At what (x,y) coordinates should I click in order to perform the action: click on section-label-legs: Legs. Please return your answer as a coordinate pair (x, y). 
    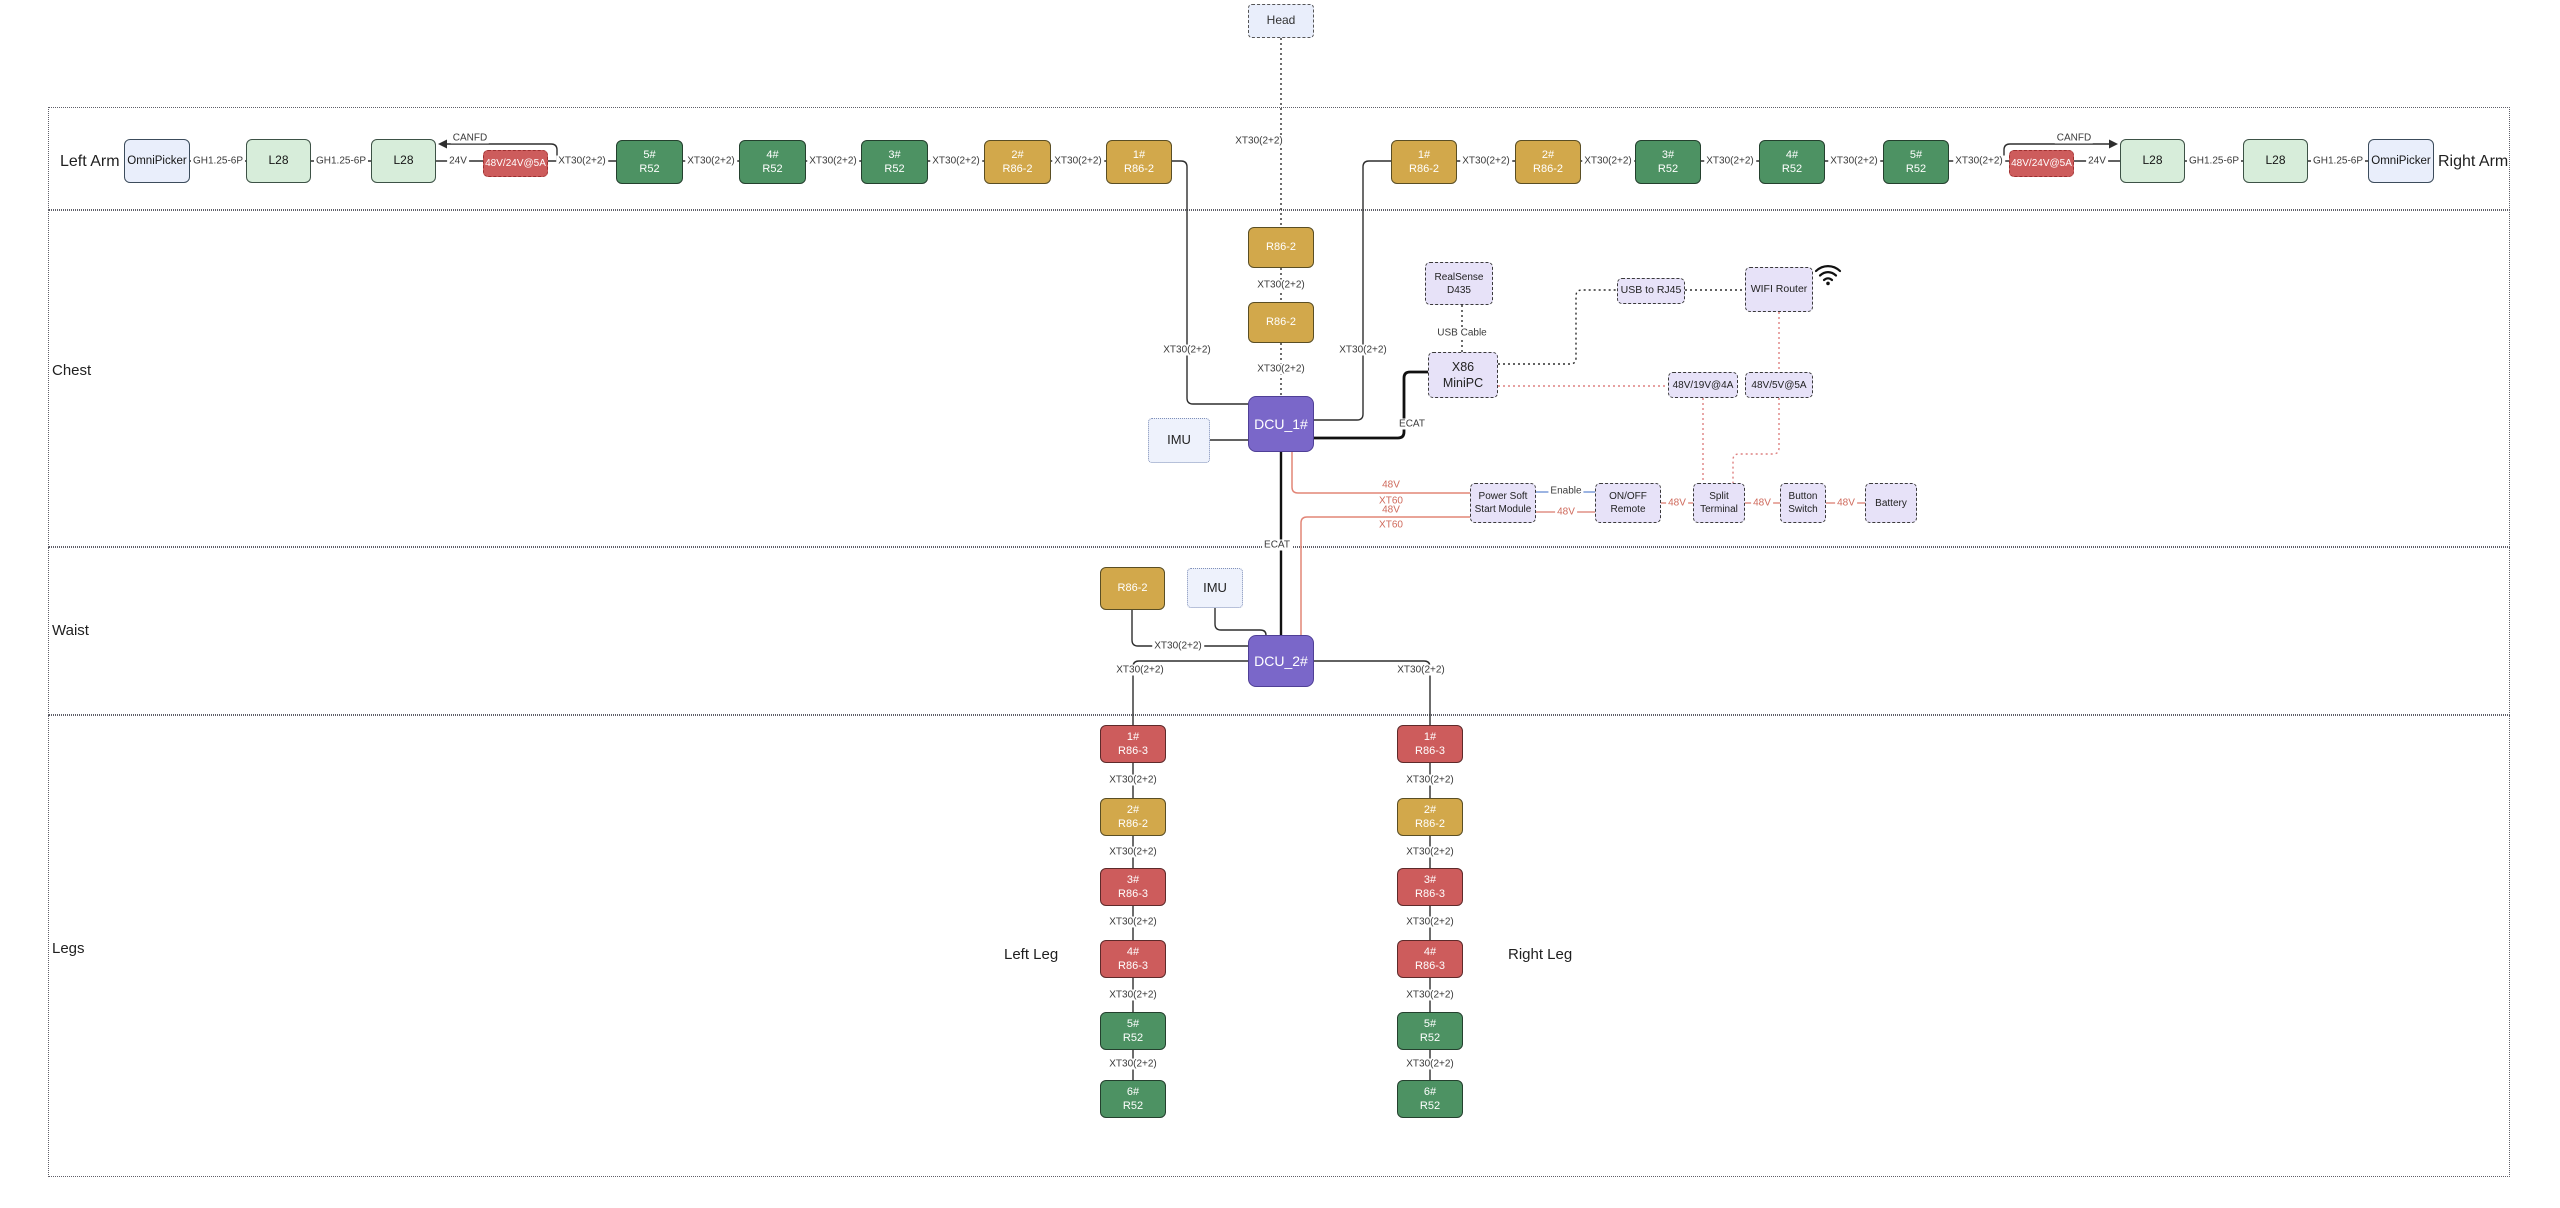
    Looking at the image, I should click on (68, 948).